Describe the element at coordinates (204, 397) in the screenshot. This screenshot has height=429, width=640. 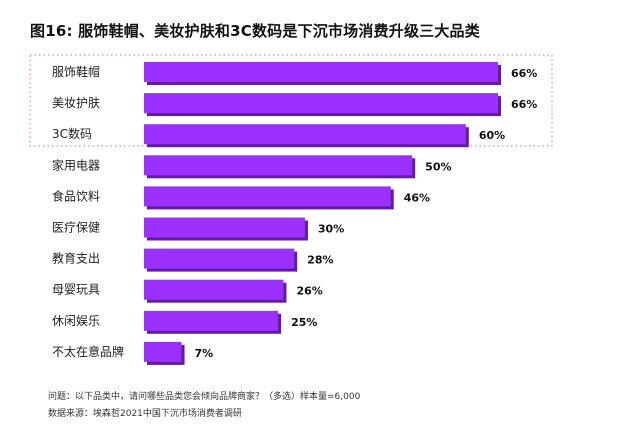
I see `question-note: 问题：以下品类中，请问哪些品类您会倾向品牌商家？（多选）样本量=6,000` at that location.